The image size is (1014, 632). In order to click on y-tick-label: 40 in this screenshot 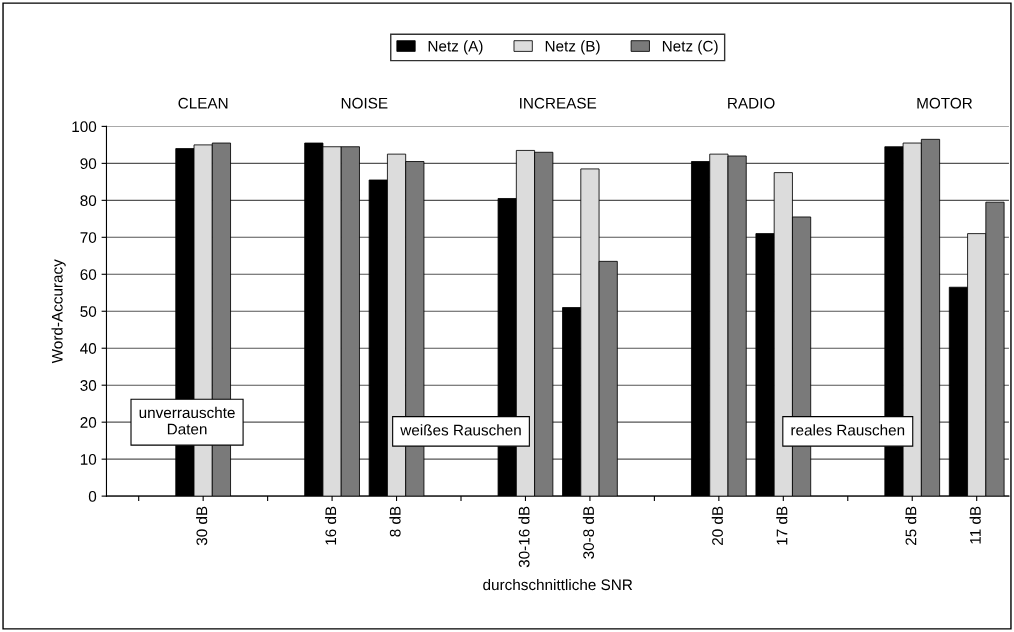, I will do `click(88, 348)`.